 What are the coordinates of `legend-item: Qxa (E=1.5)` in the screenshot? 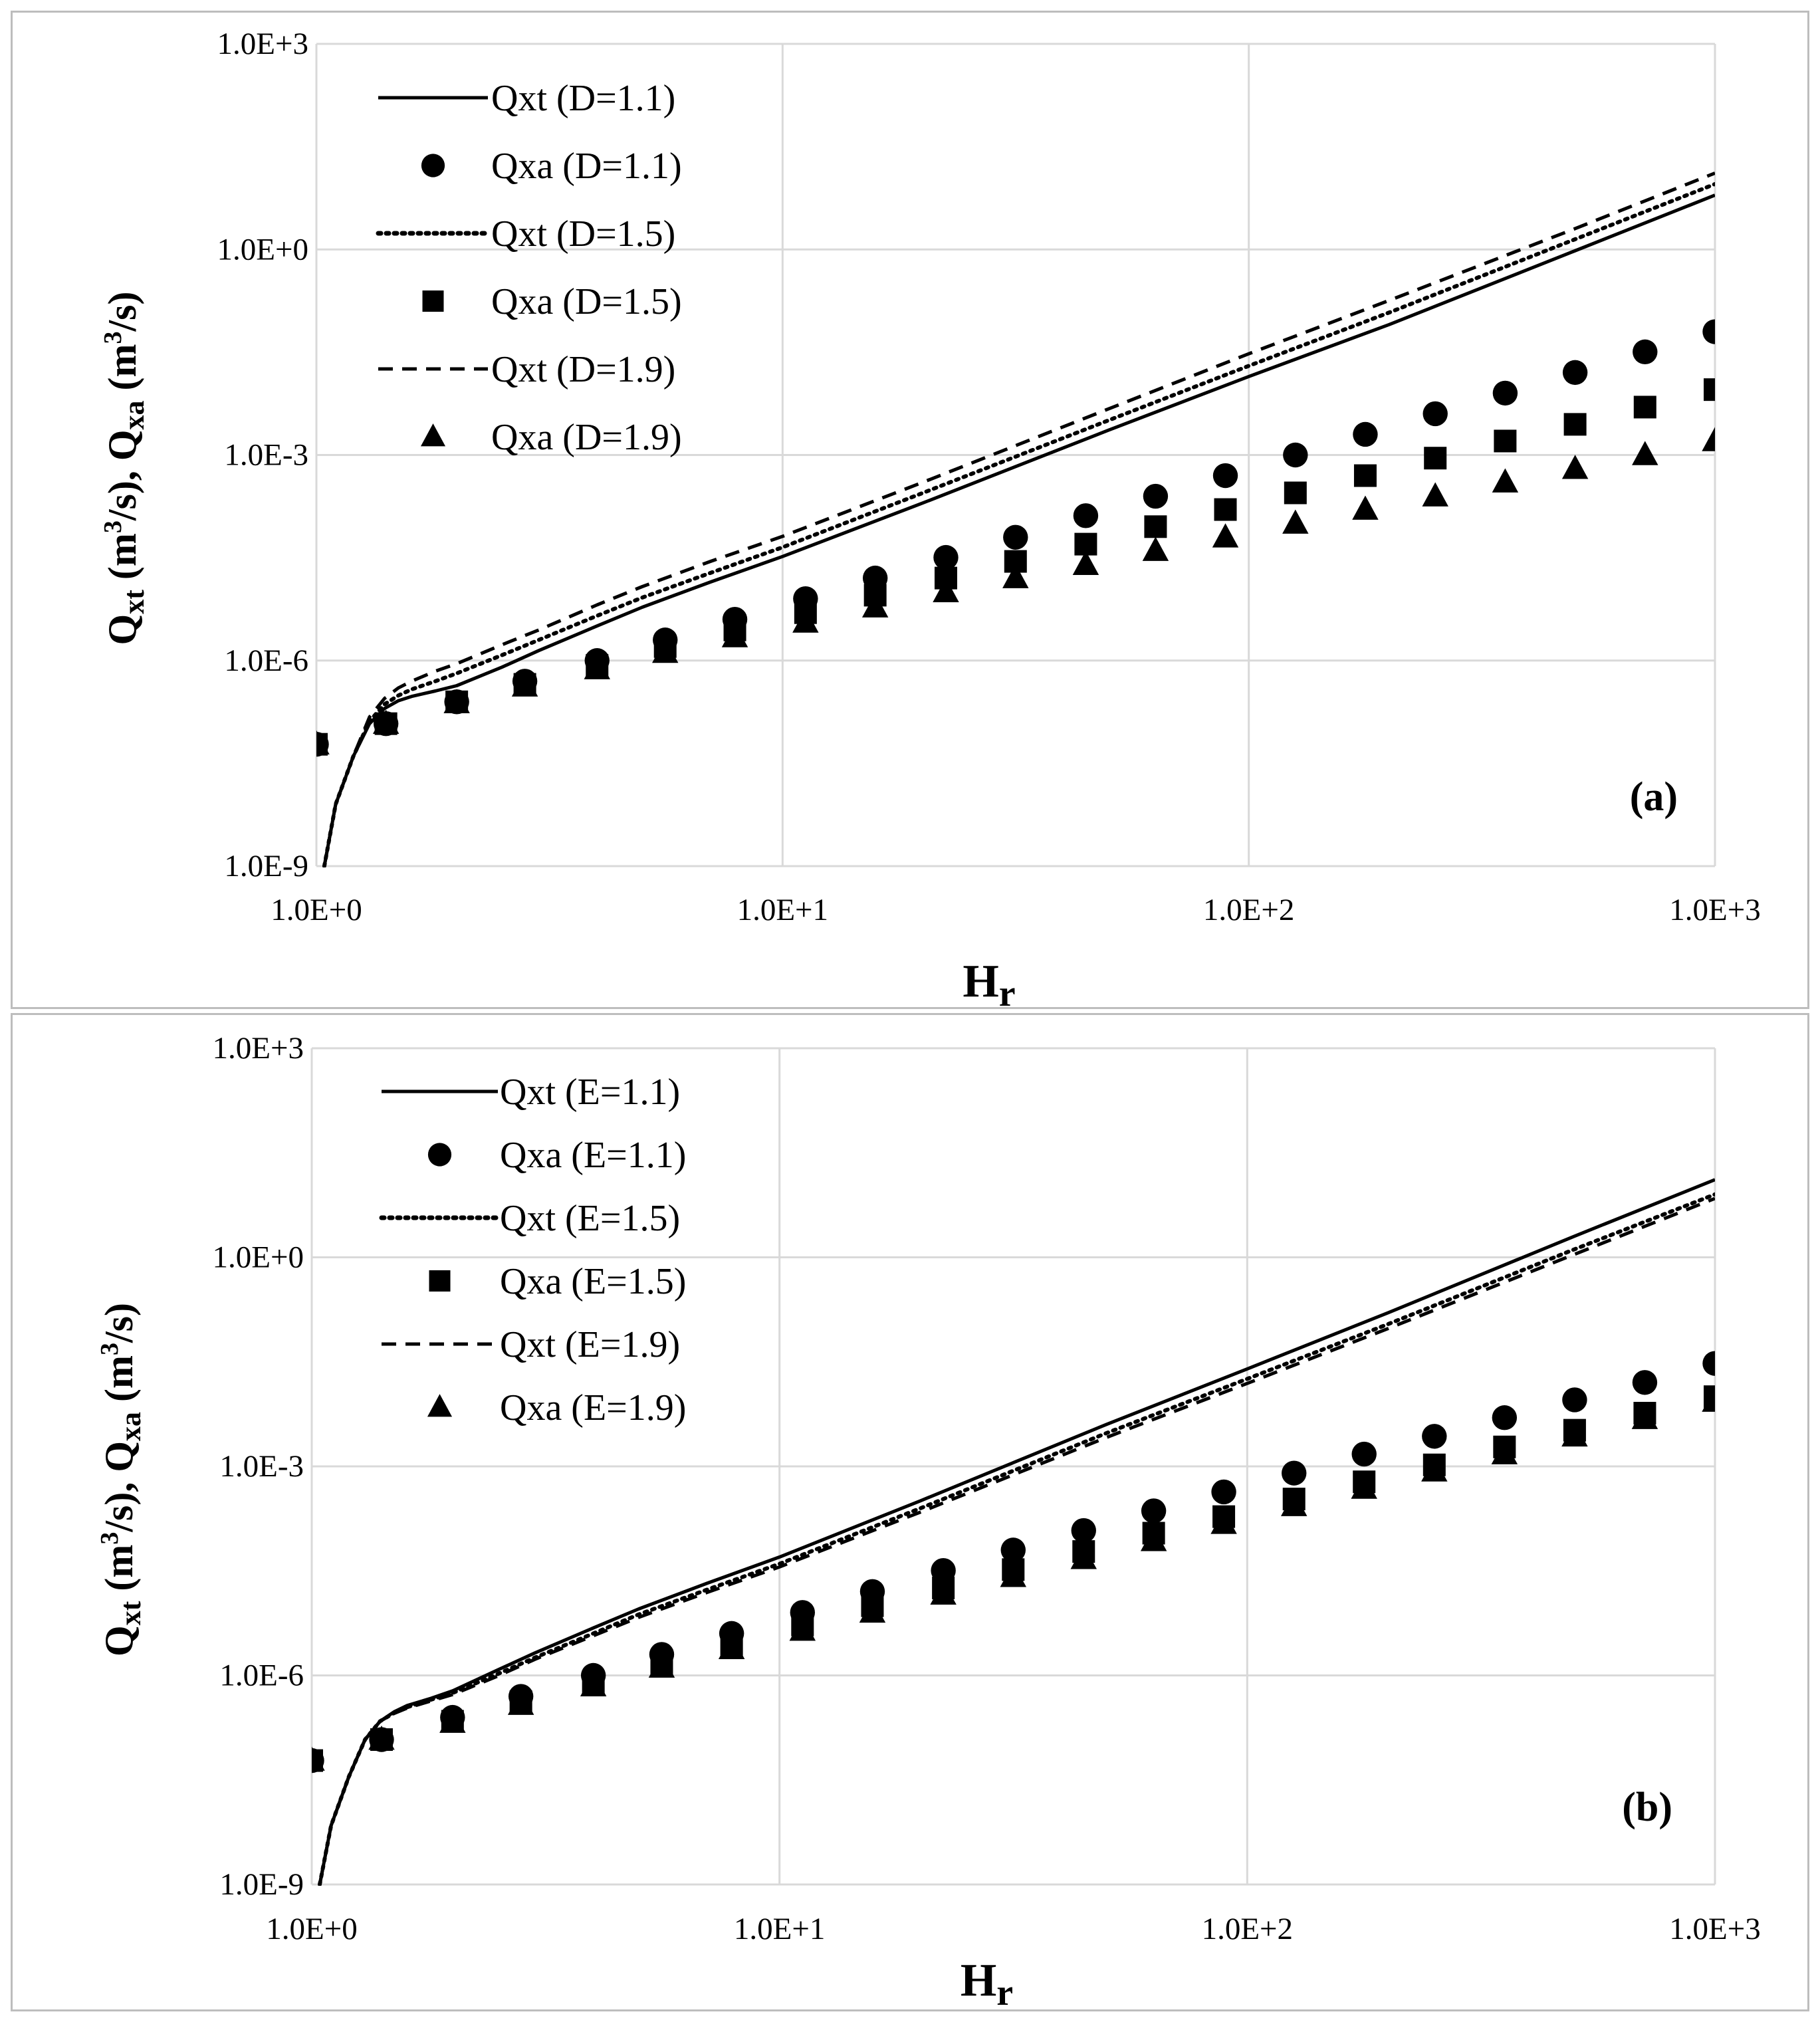 It's located at (557, 1281).